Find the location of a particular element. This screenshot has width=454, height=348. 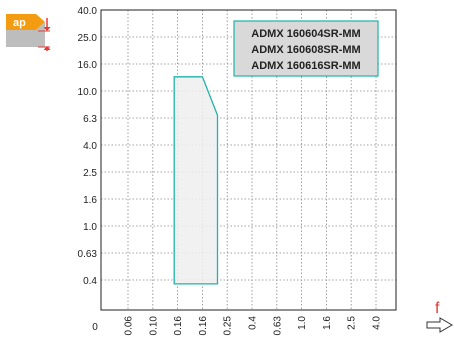

depth-of-cut-icon: ap is located at coordinates (28, 32).